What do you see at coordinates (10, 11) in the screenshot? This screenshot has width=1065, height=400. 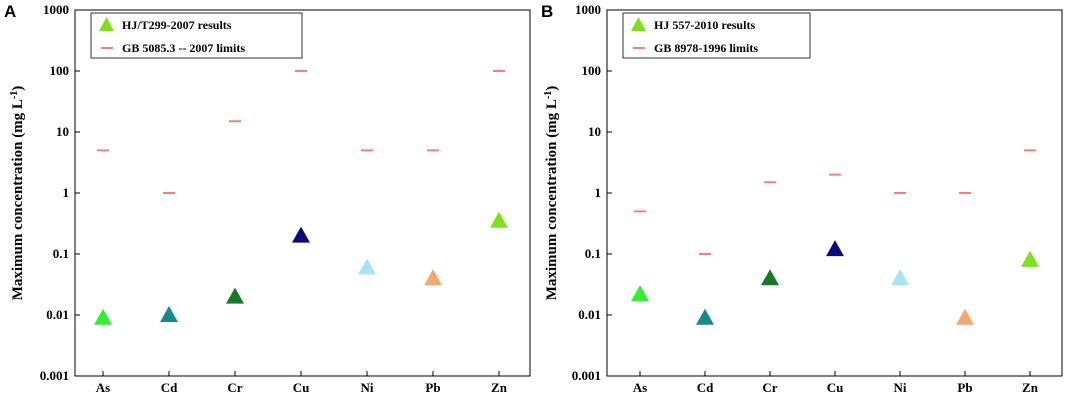 I see `panel-a-letter: A` at bounding box center [10, 11].